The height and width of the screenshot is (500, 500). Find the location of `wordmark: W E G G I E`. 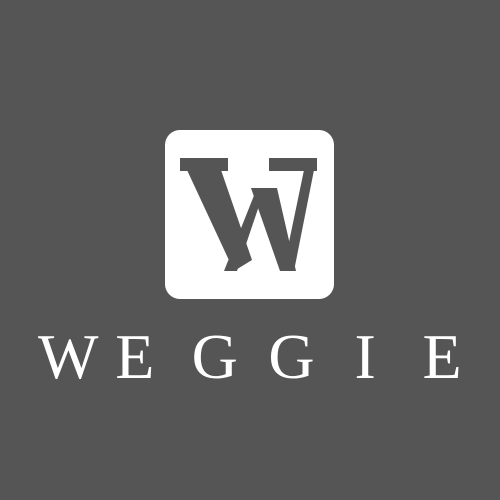

wordmark: W E G G I E is located at coordinates (250, 357).